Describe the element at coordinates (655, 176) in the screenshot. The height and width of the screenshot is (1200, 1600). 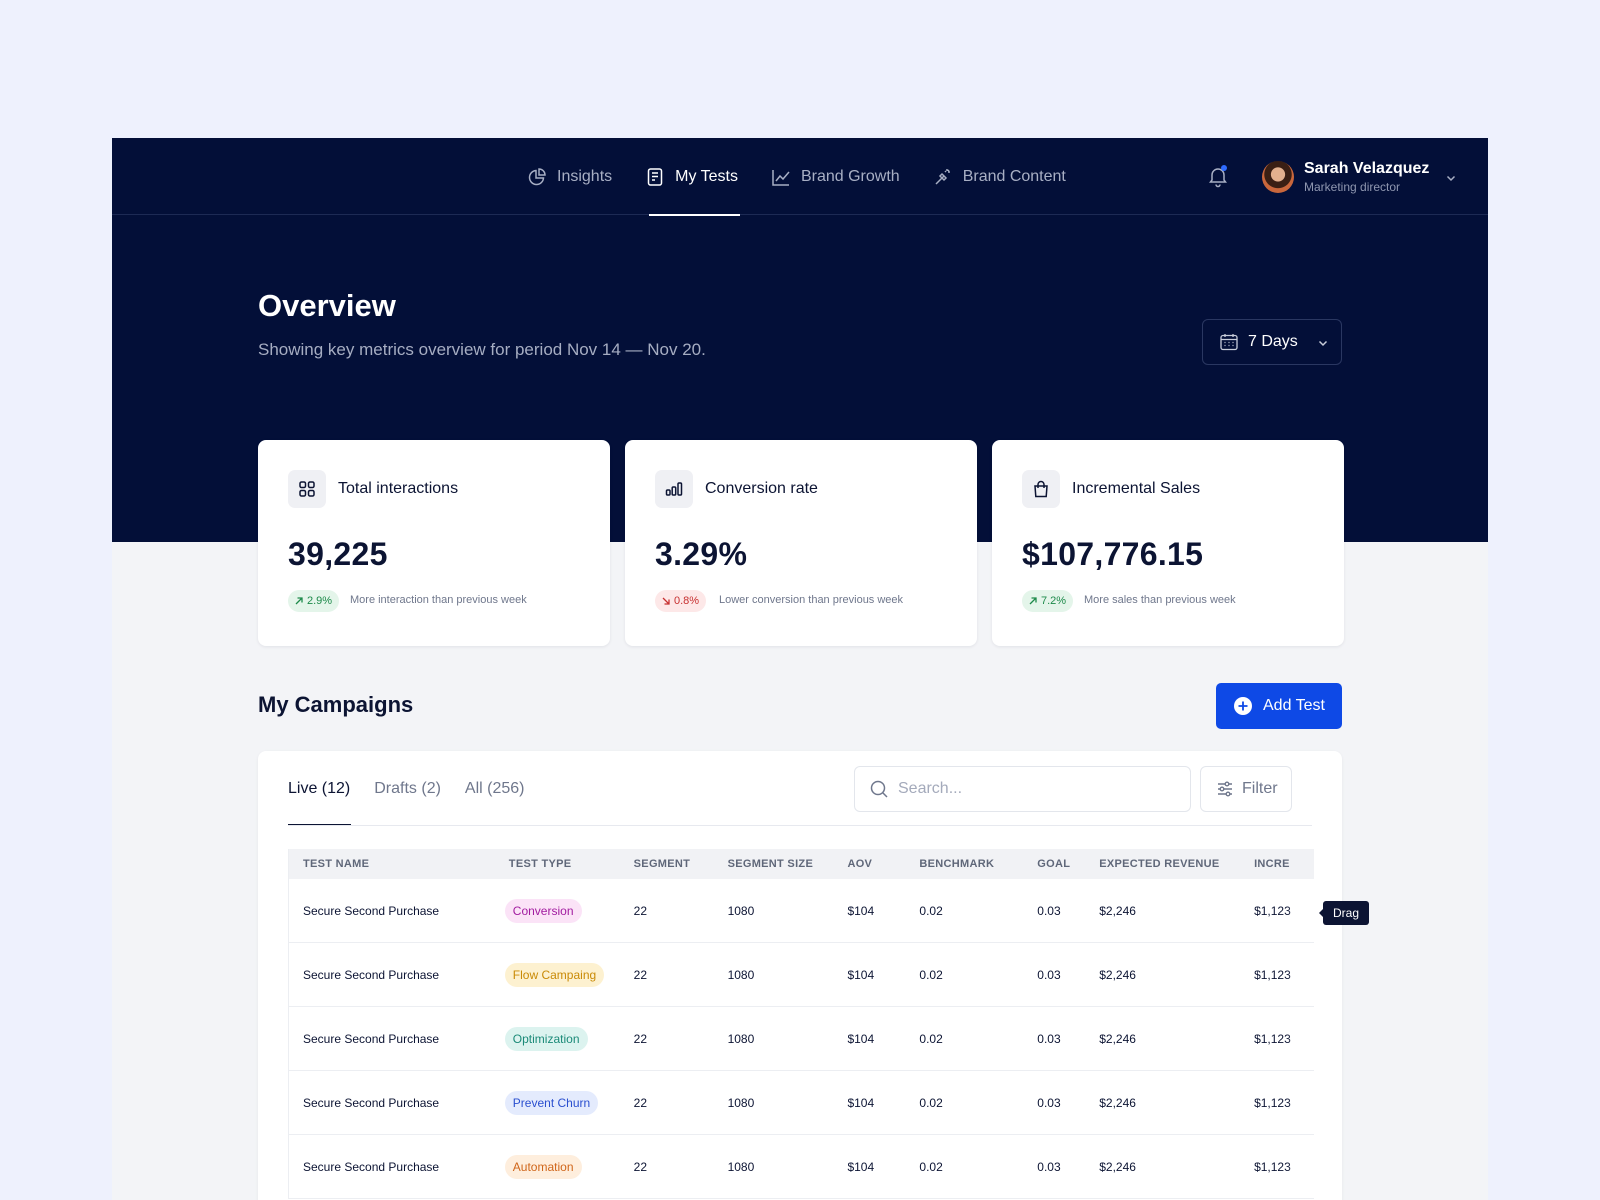
I see `document-icon` at that location.